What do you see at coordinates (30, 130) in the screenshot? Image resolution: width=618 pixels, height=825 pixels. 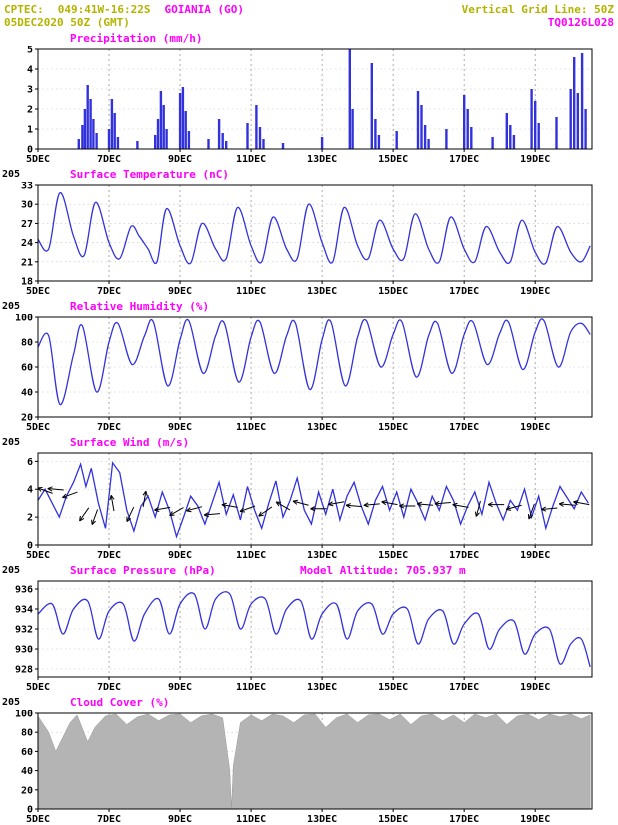 I see `svg-text: 1` at bounding box center [30, 130].